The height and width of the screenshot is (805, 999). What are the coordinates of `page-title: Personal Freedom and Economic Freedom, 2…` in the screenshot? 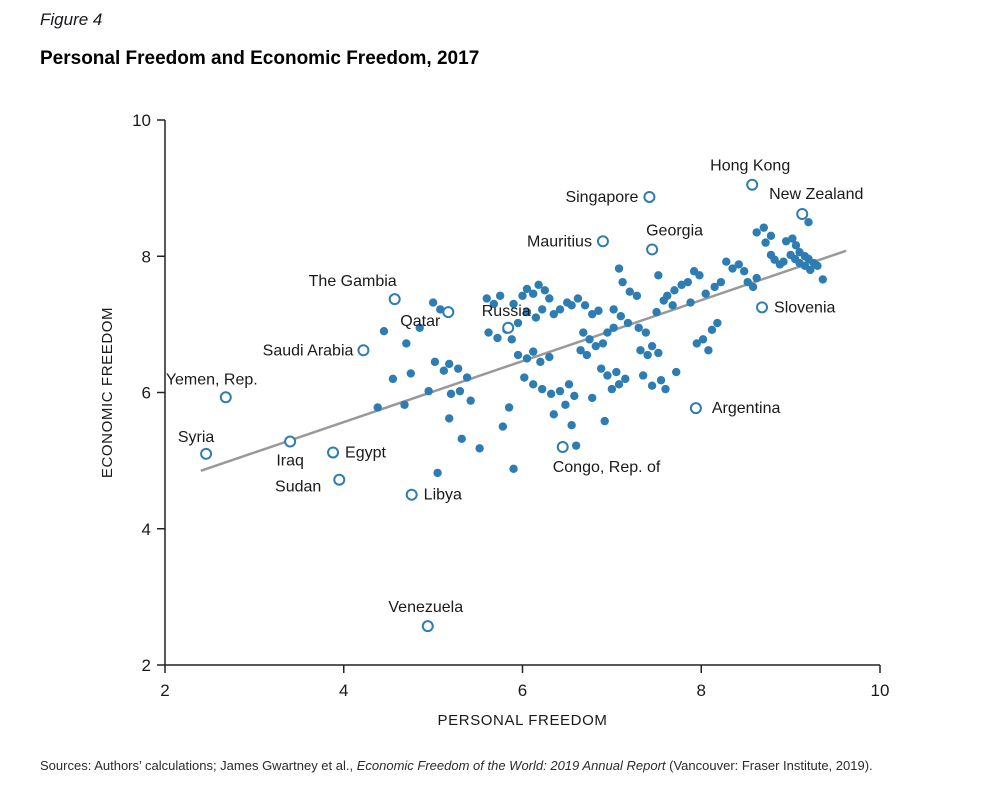 It's located at (260, 58).